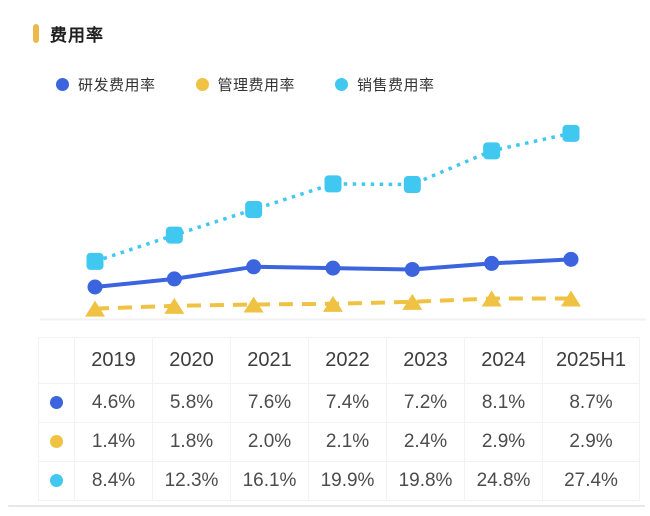 Image resolution: width=650 pixels, height=516 pixels. What do you see at coordinates (396, 85) in the screenshot?
I see `legend-label: 销售费用率` at bounding box center [396, 85].